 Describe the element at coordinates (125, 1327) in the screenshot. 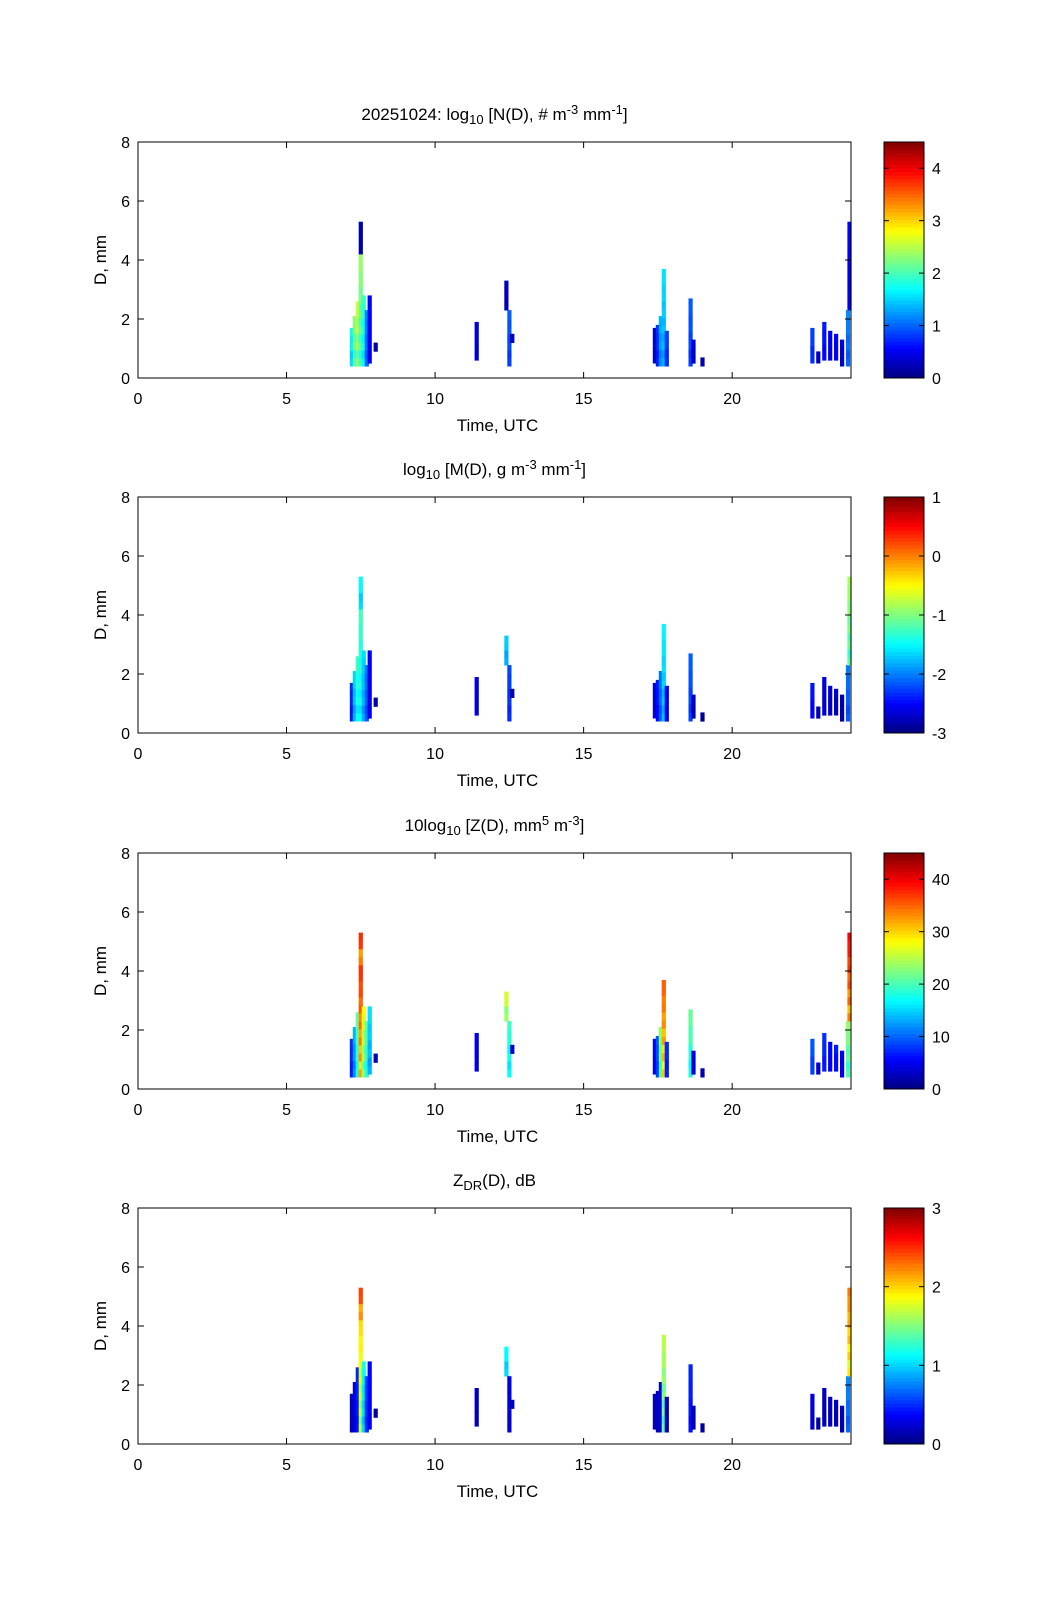

I see `y-tick-label: 4` at that location.